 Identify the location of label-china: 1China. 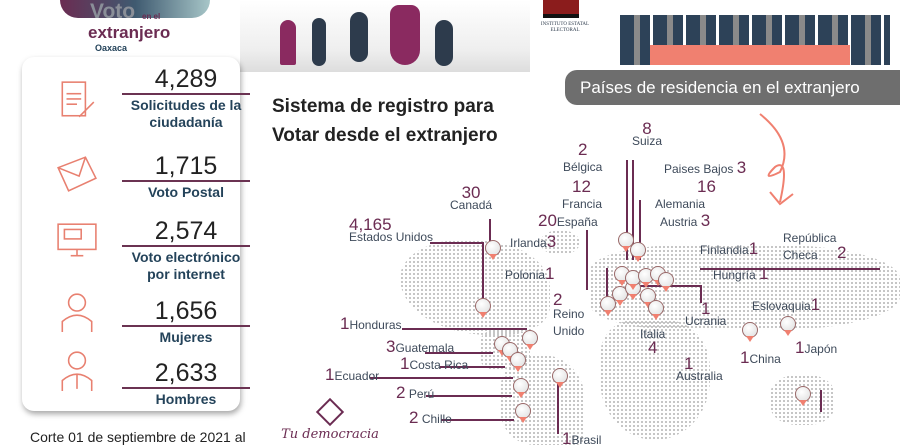
(760, 357).